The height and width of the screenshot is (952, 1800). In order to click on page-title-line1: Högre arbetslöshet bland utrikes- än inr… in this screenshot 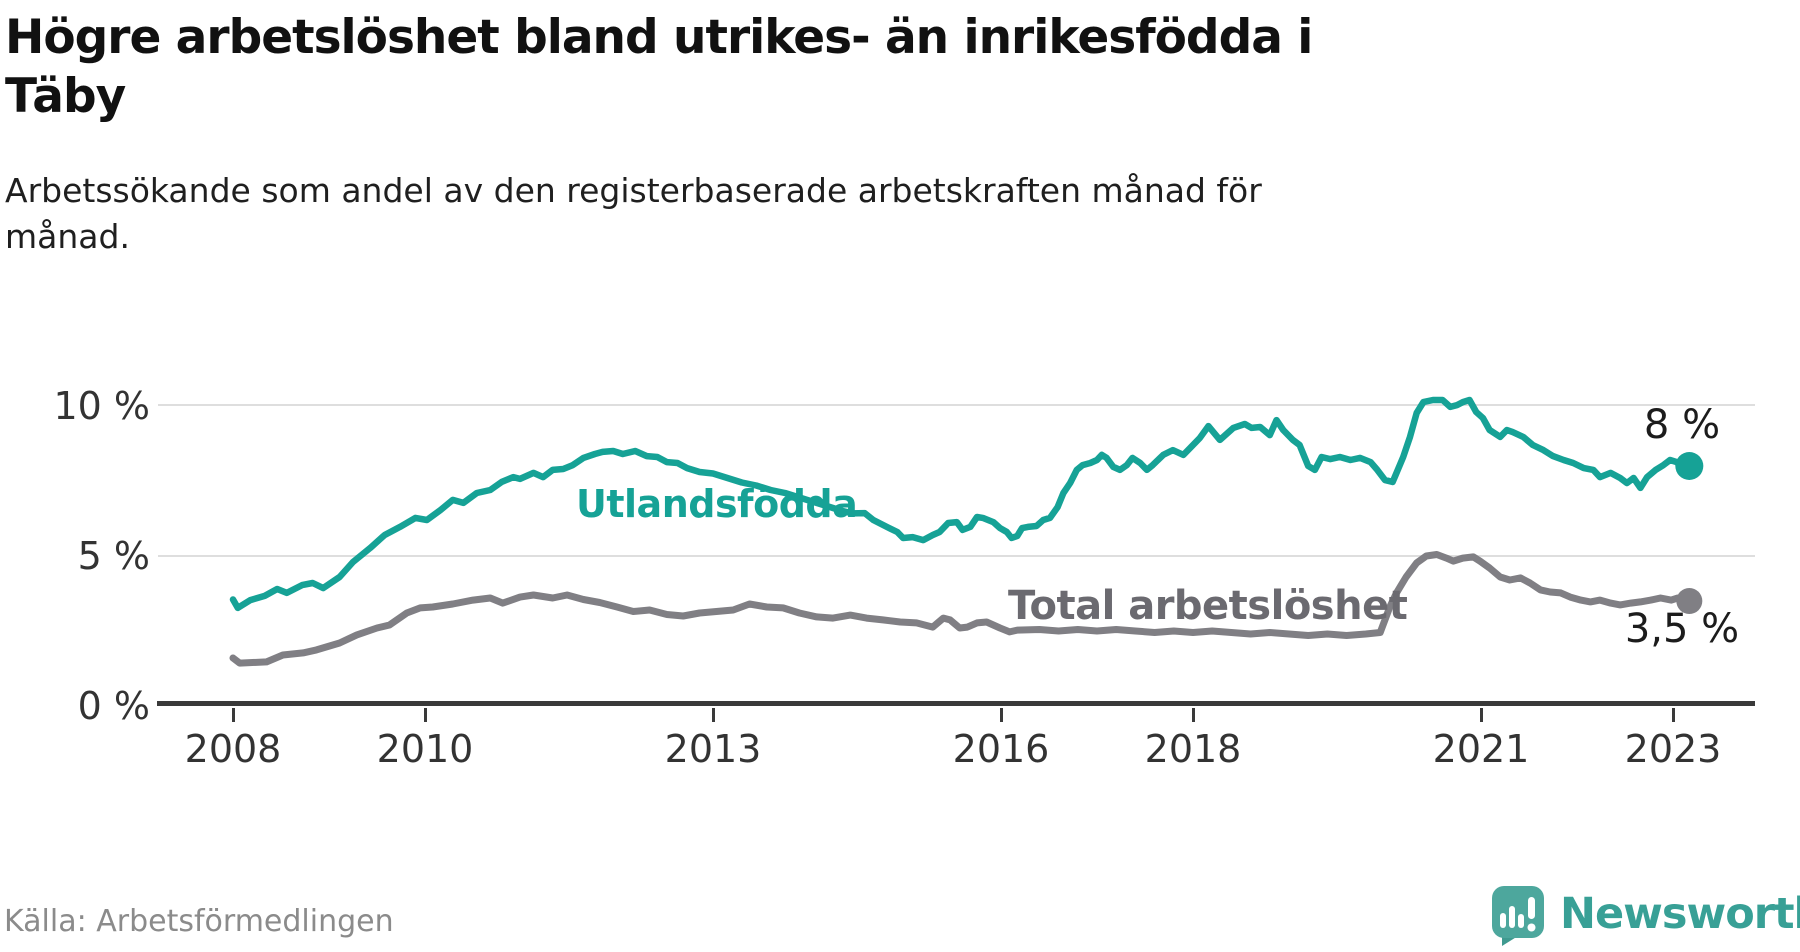, I will do `click(659, 37)`.